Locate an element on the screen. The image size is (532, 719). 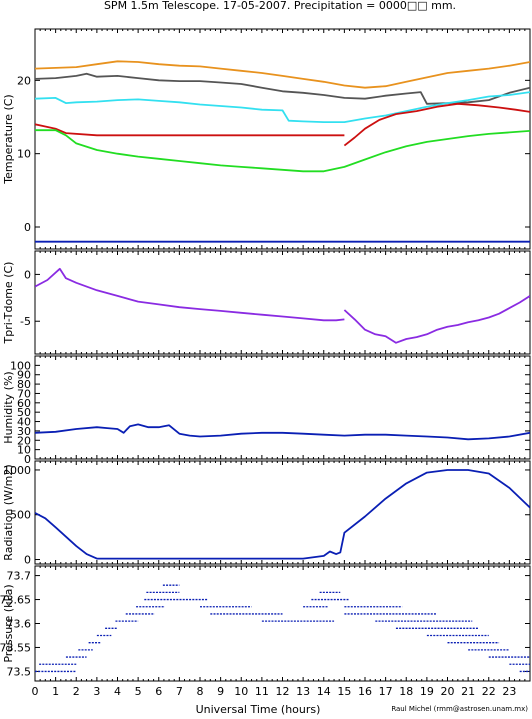
y-tick-label: 73.7 is located at coordinates (19, 576).